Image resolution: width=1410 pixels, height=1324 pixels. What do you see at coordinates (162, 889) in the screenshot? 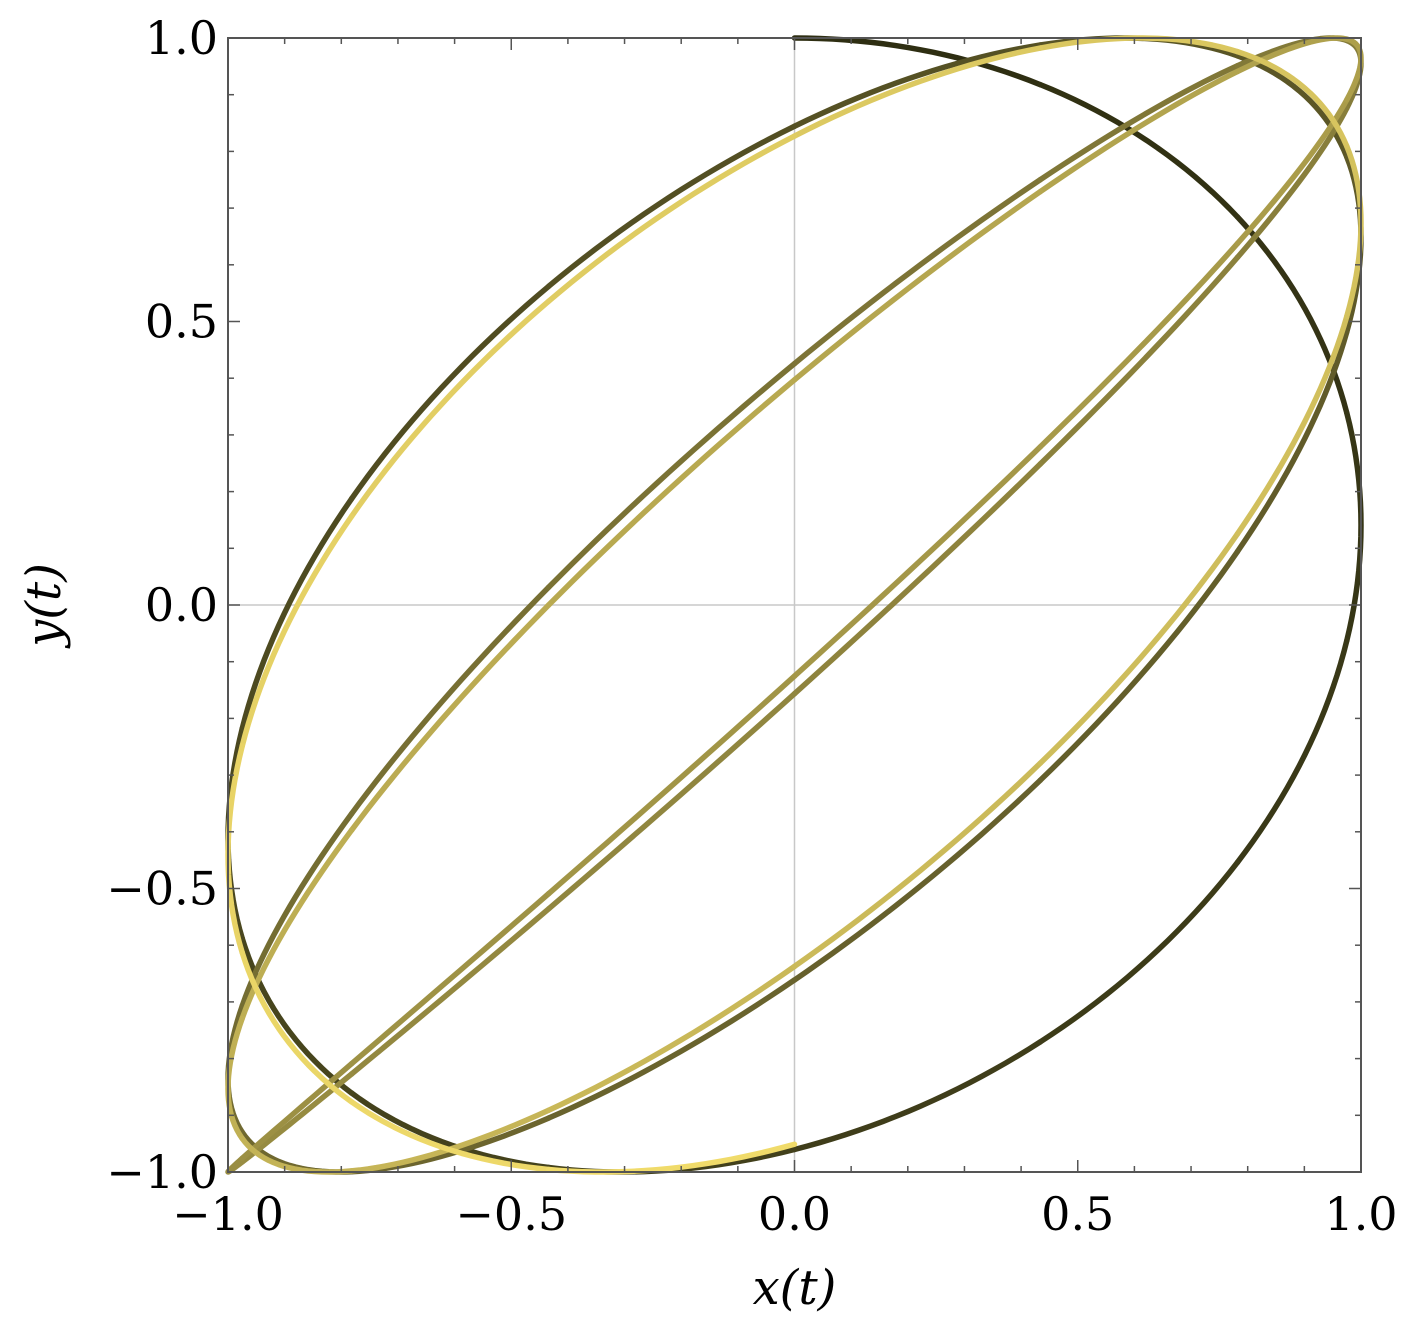
I see `y-tick-label: −0.5` at bounding box center [162, 889].